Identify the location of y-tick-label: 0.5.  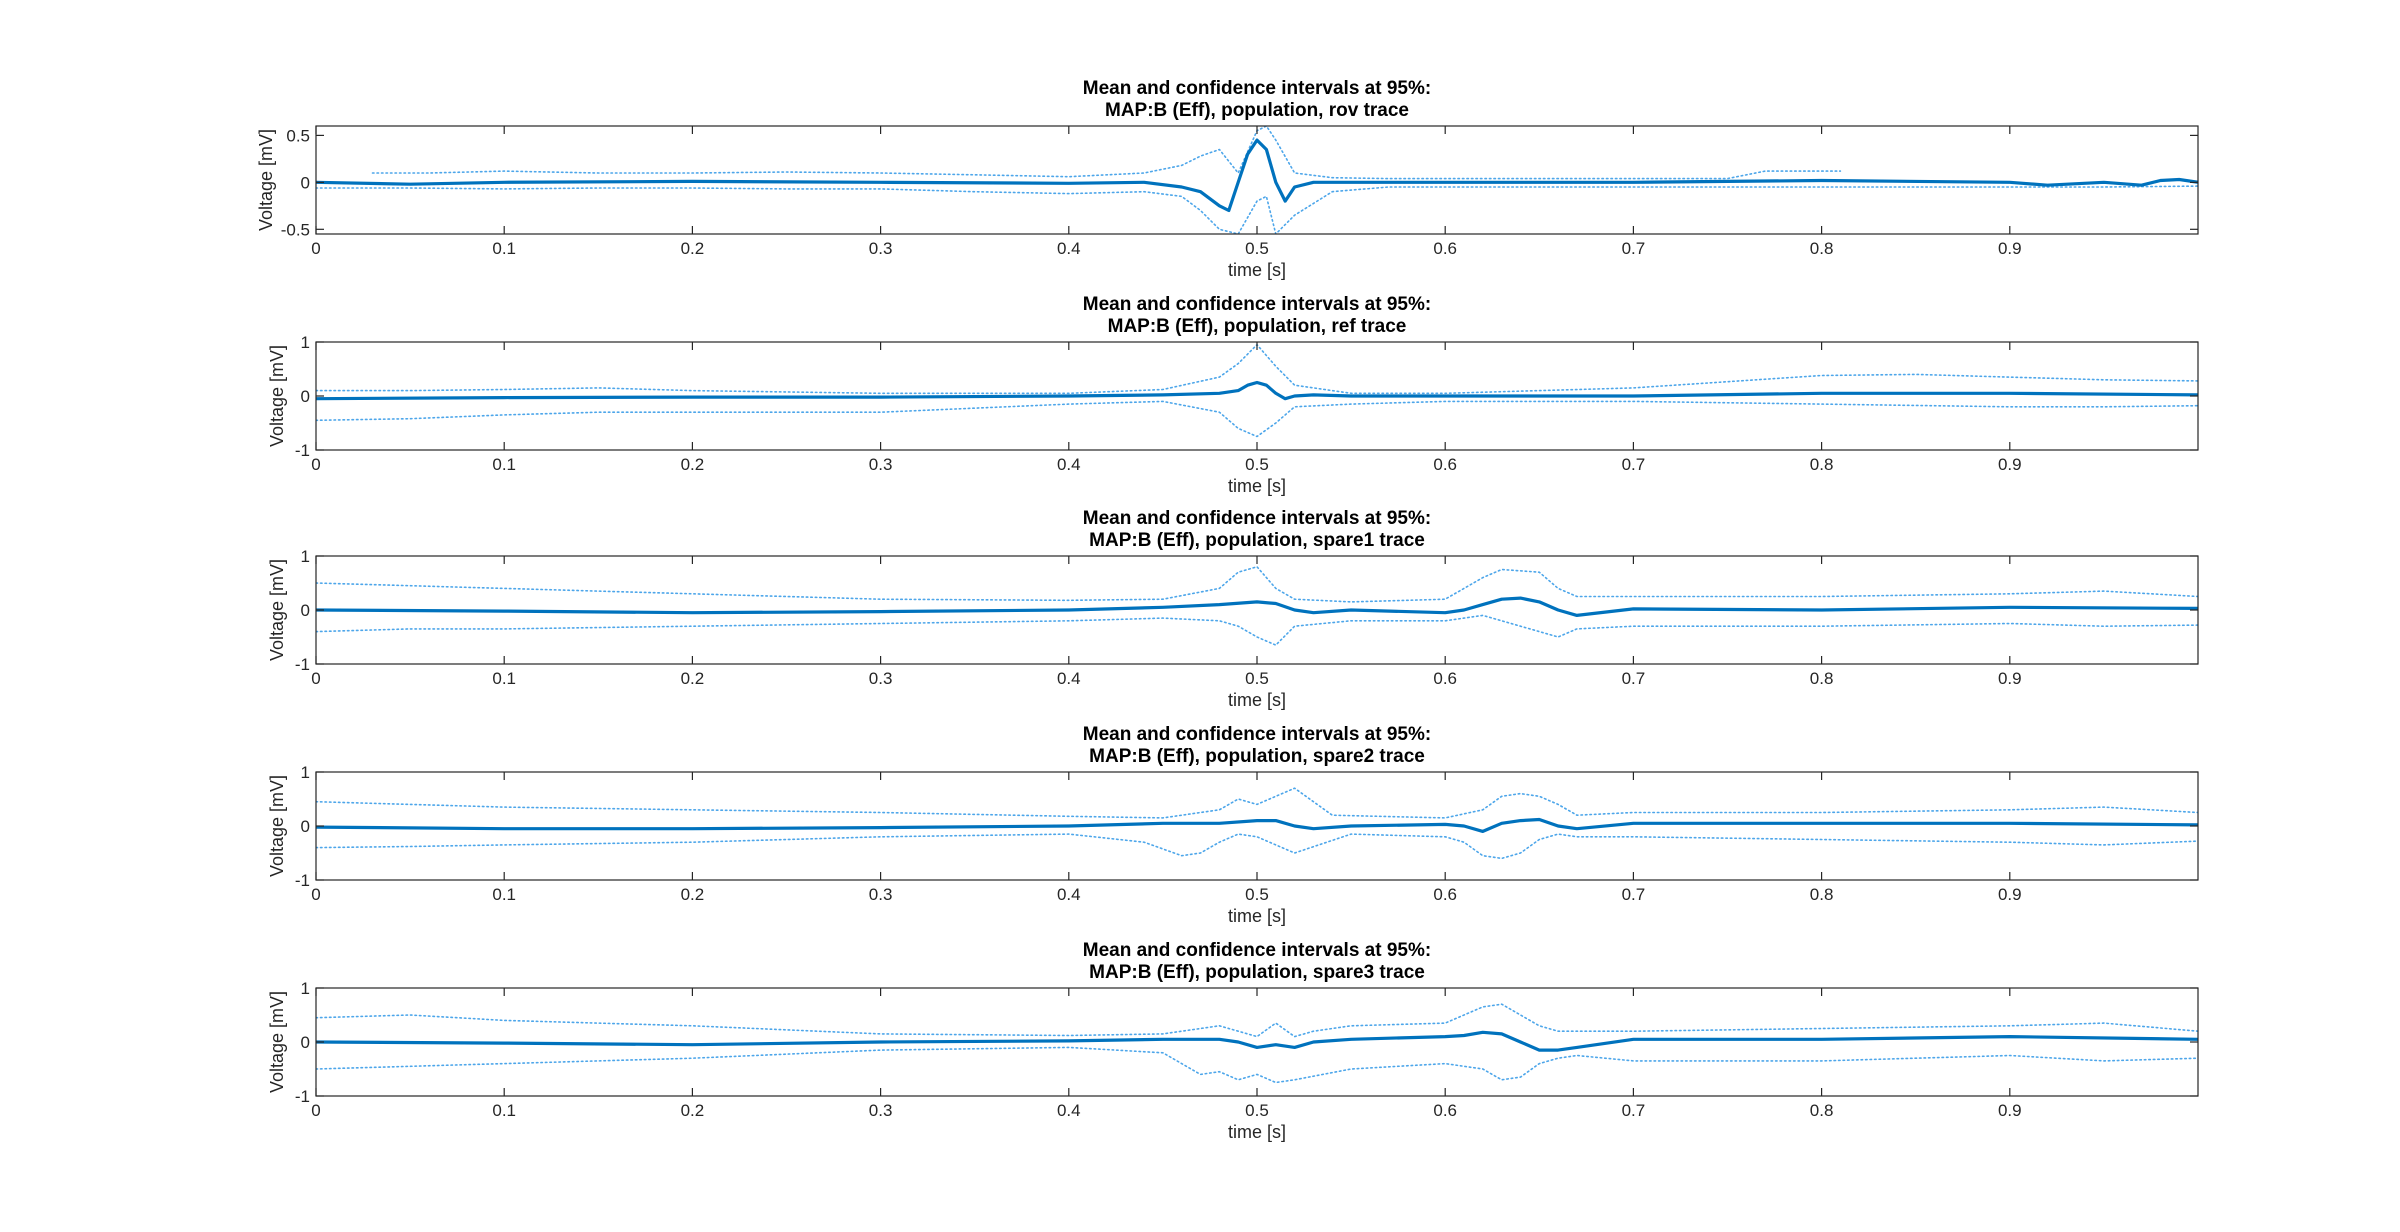
(298, 135).